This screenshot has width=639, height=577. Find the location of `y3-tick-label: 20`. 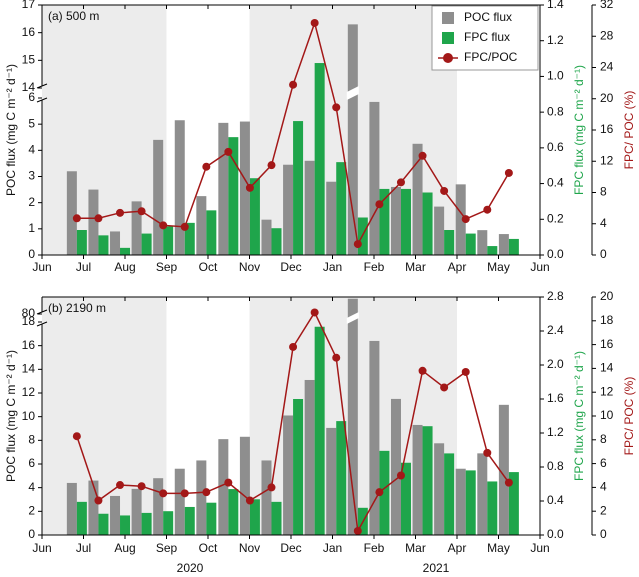

y3-tick-label: 20 is located at coordinates (607, 98).